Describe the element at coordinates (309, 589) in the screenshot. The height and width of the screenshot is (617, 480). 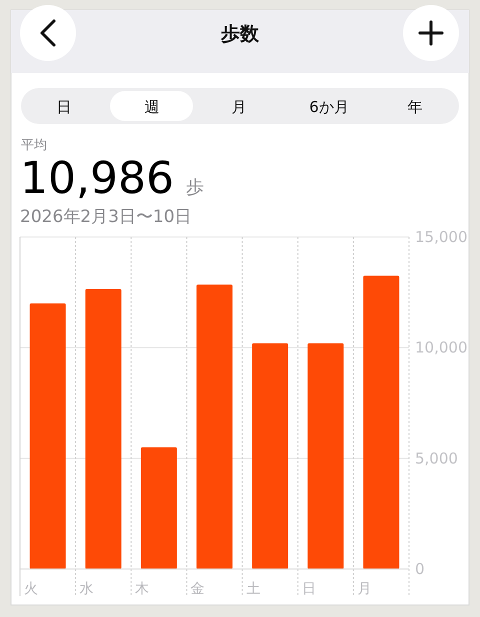
I see `x-tick-label: 日` at that location.